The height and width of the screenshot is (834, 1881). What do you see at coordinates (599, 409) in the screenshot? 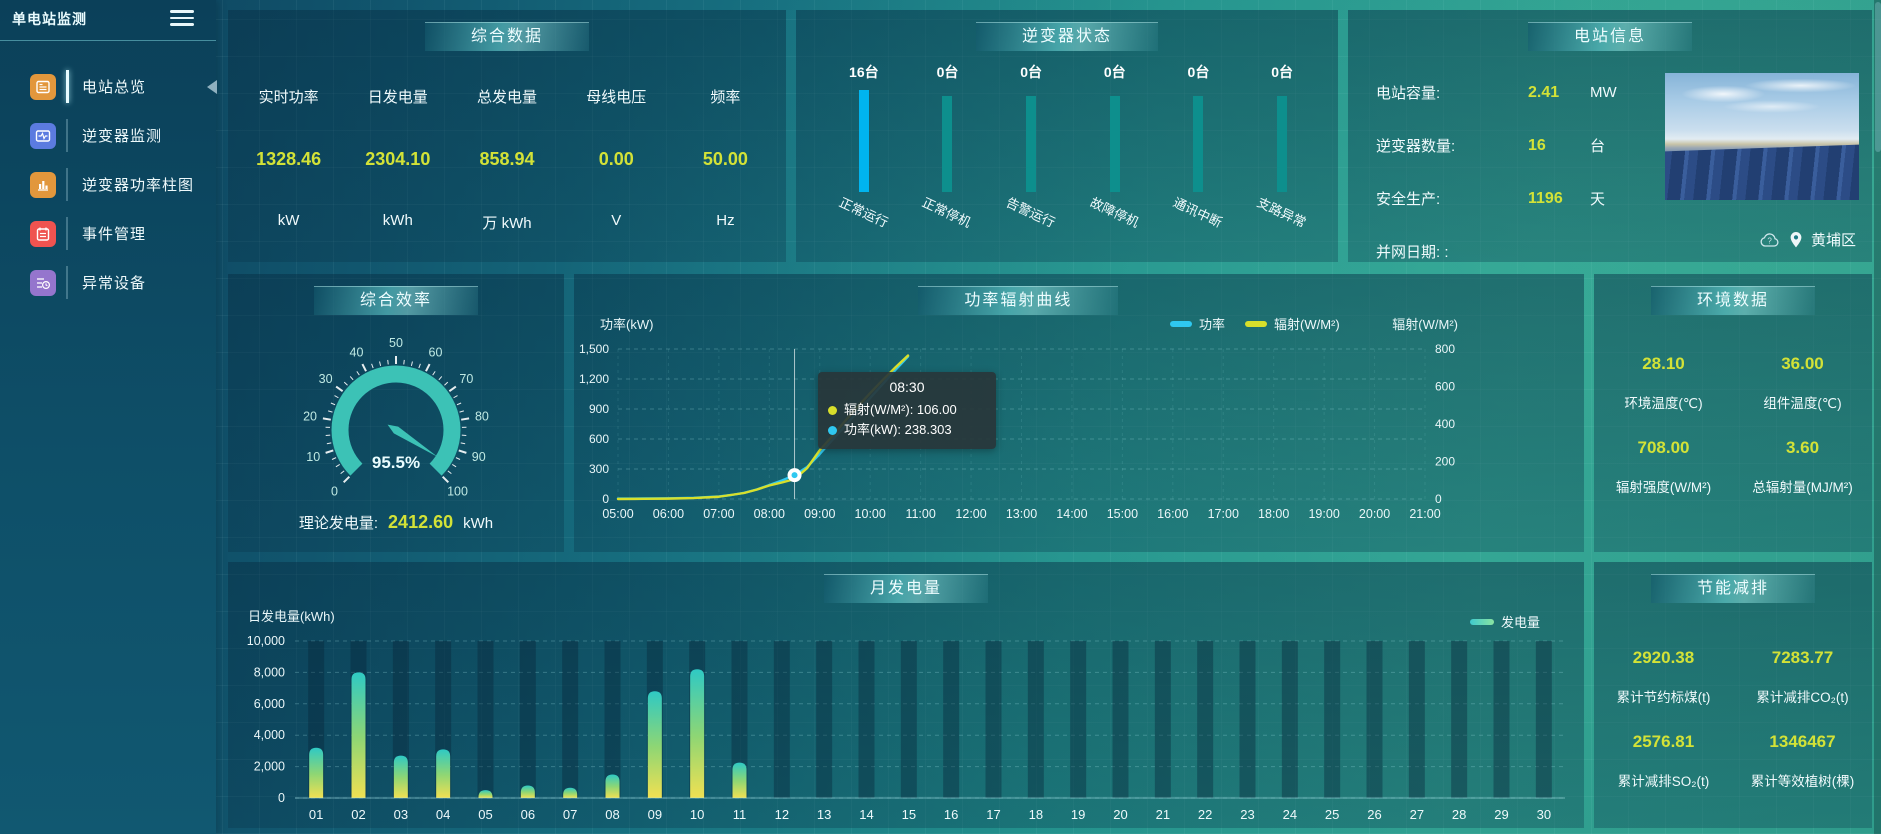
I see `svg-text: 900` at bounding box center [599, 409].